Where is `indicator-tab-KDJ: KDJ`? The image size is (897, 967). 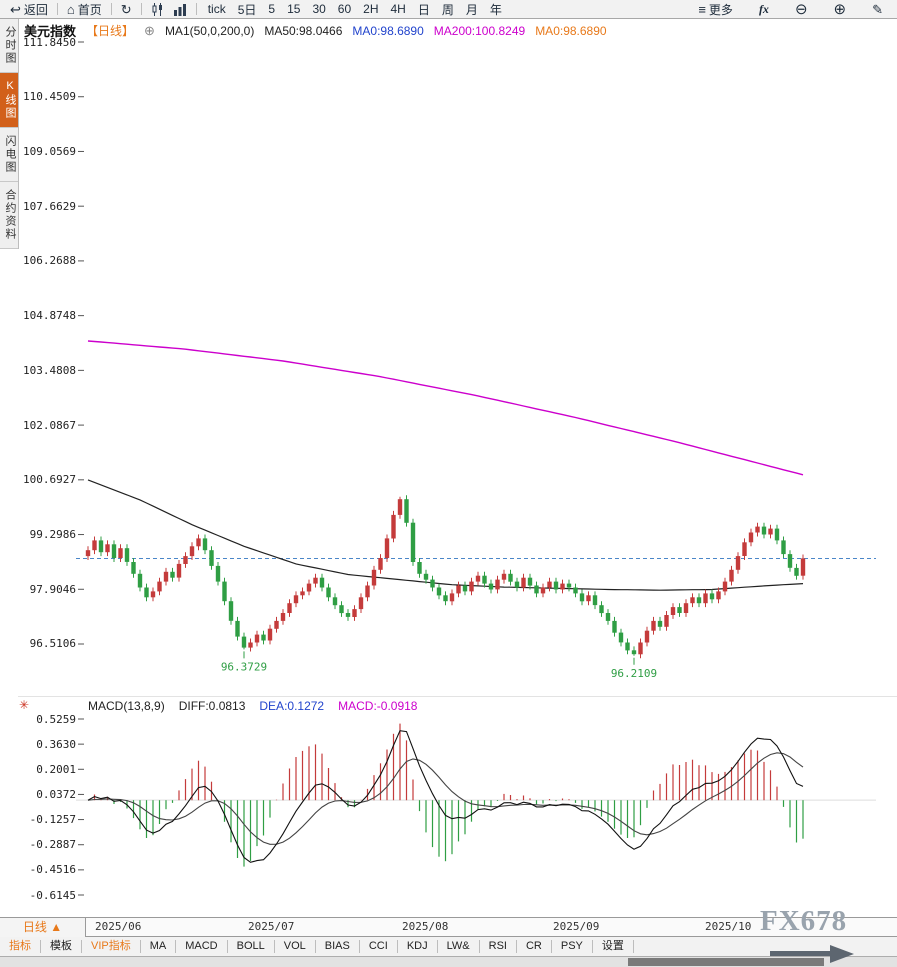 indicator-tab-KDJ: KDJ is located at coordinates (418, 946).